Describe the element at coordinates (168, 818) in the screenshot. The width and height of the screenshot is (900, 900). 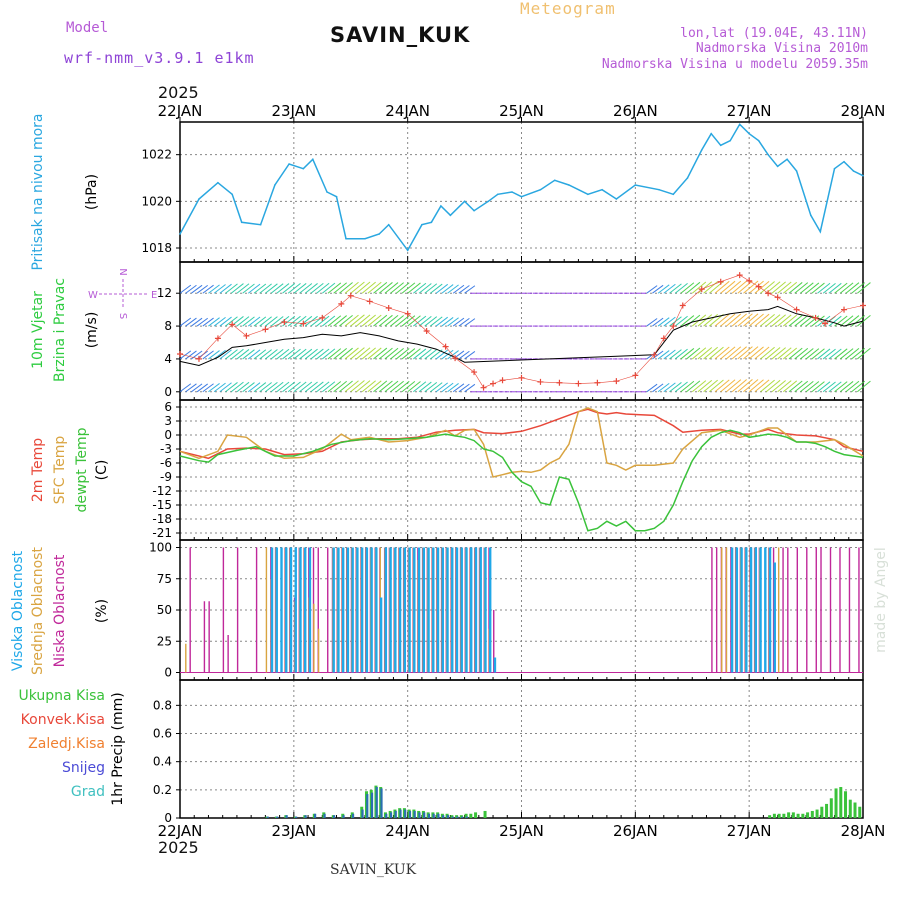
I see `y-tick-label: 0` at that location.